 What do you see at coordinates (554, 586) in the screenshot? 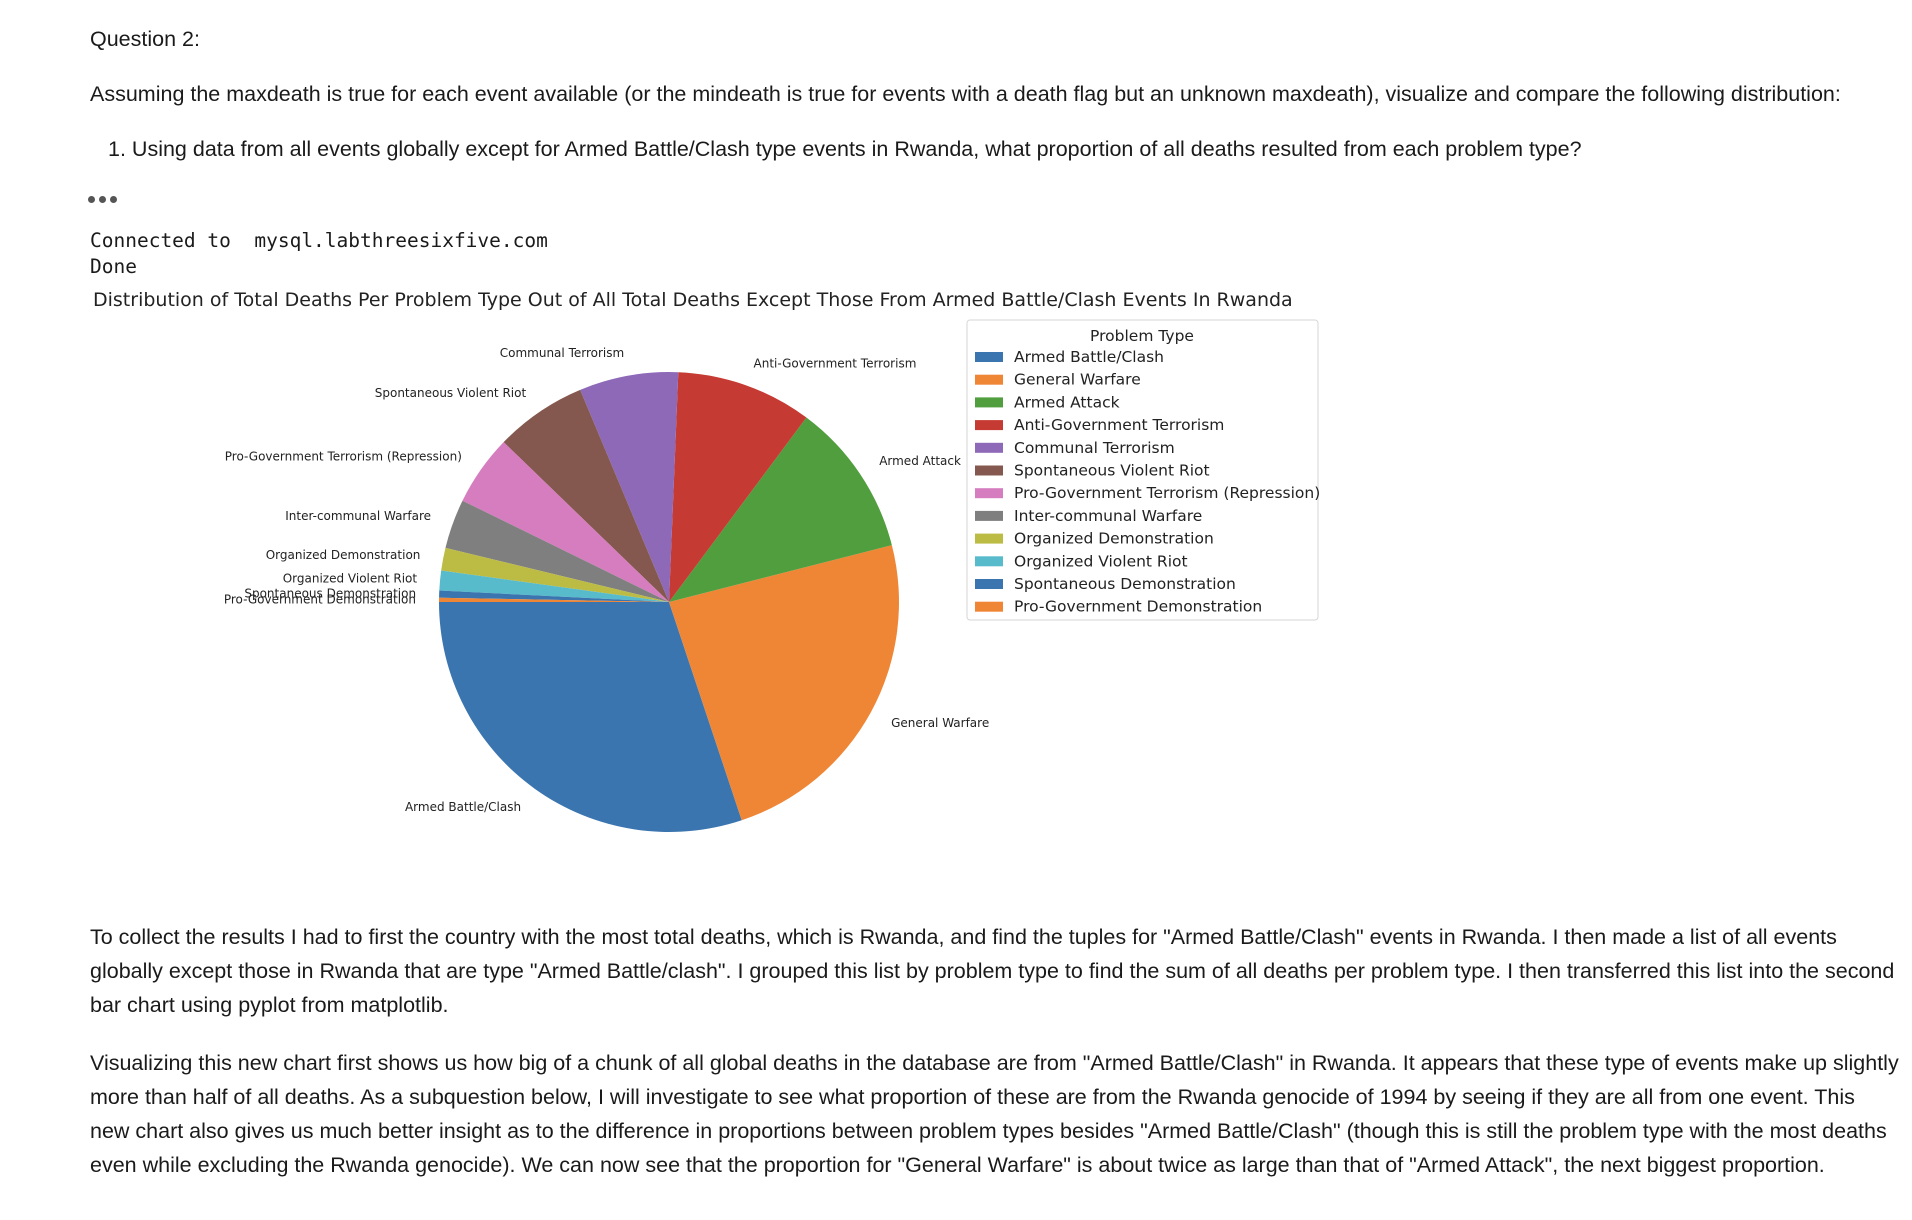
I see `pie-slice-organized-violent-riot` at bounding box center [554, 586].